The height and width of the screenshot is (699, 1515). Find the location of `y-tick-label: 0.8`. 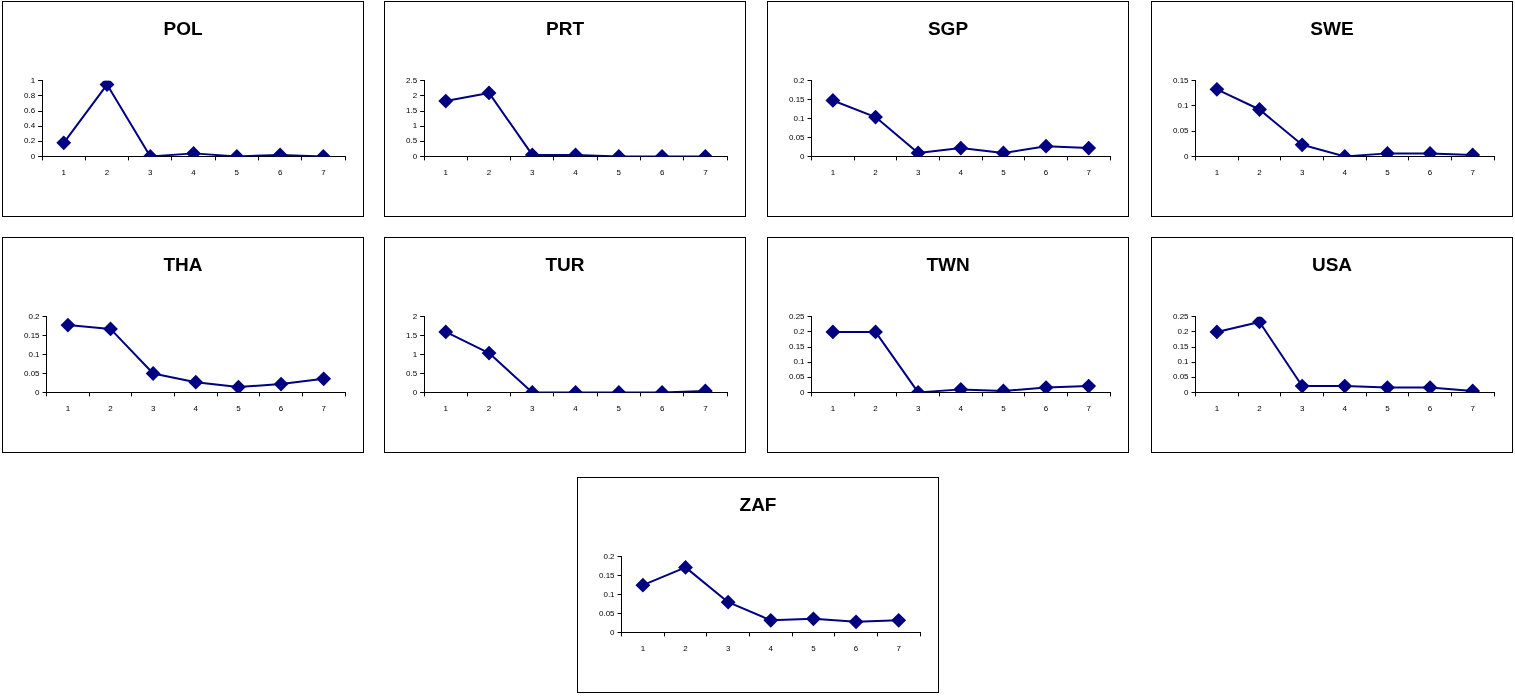

y-tick-label: 0.8 is located at coordinates (30, 96).